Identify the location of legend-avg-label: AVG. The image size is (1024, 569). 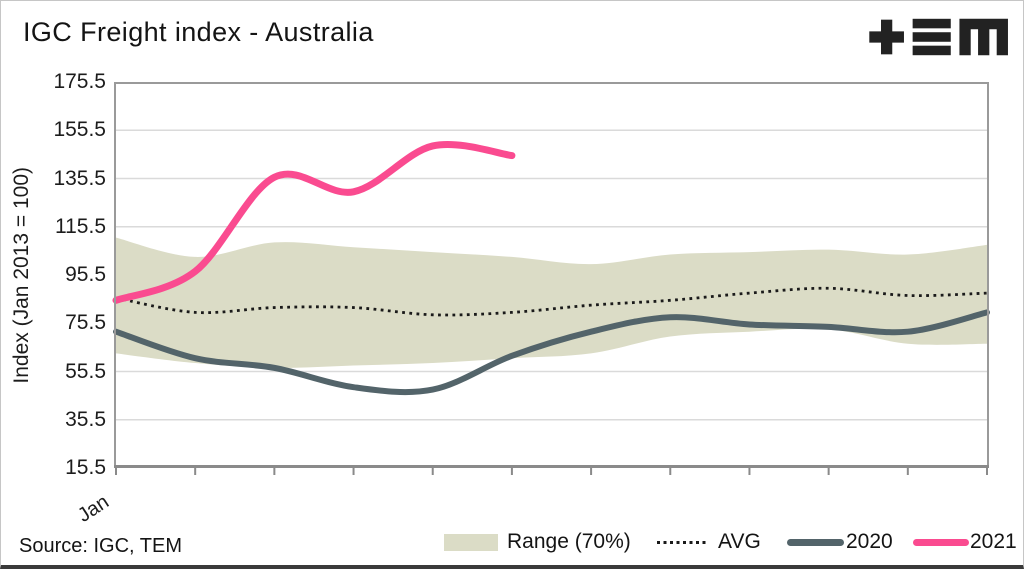
(739, 541).